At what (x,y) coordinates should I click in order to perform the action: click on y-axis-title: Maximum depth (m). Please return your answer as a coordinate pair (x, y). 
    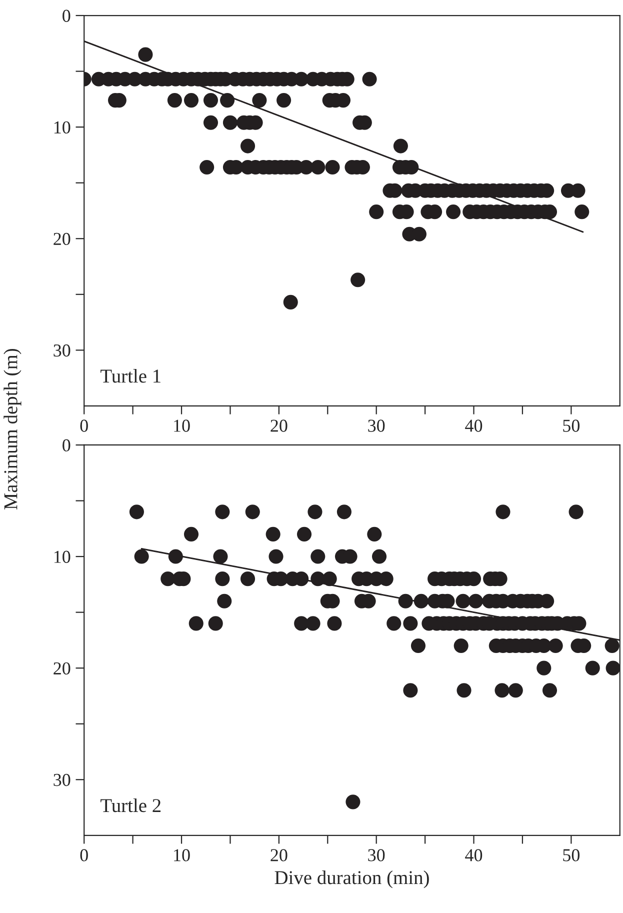
    Looking at the image, I should click on (13, 429).